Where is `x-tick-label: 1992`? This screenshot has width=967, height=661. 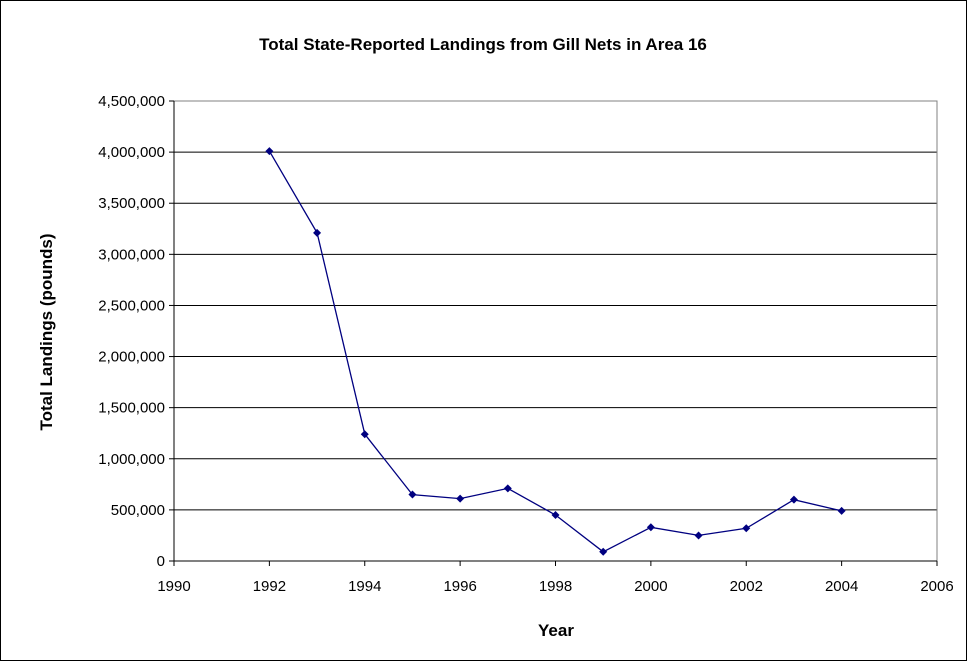 x-tick-label: 1992 is located at coordinates (269, 586).